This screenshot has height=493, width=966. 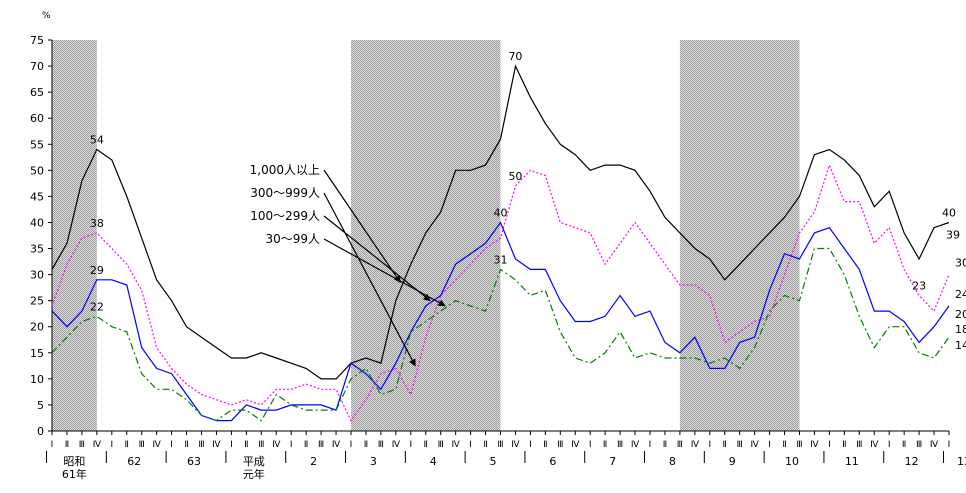 I want to click on data-label: 30, so click(x=960, y=263).